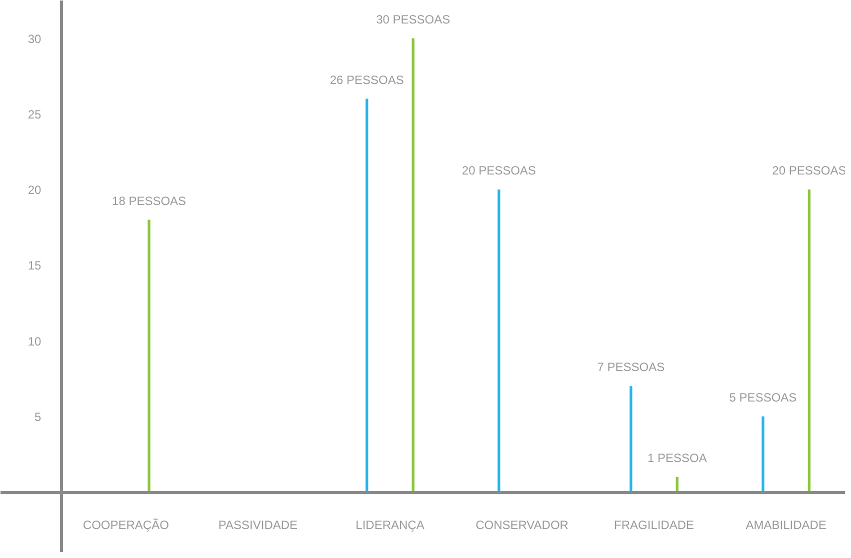  What do you see at coordinates (763, 397) in the screenshot?
I see `data-label: 5 PESSOAS` at bounding box center [763, 397].